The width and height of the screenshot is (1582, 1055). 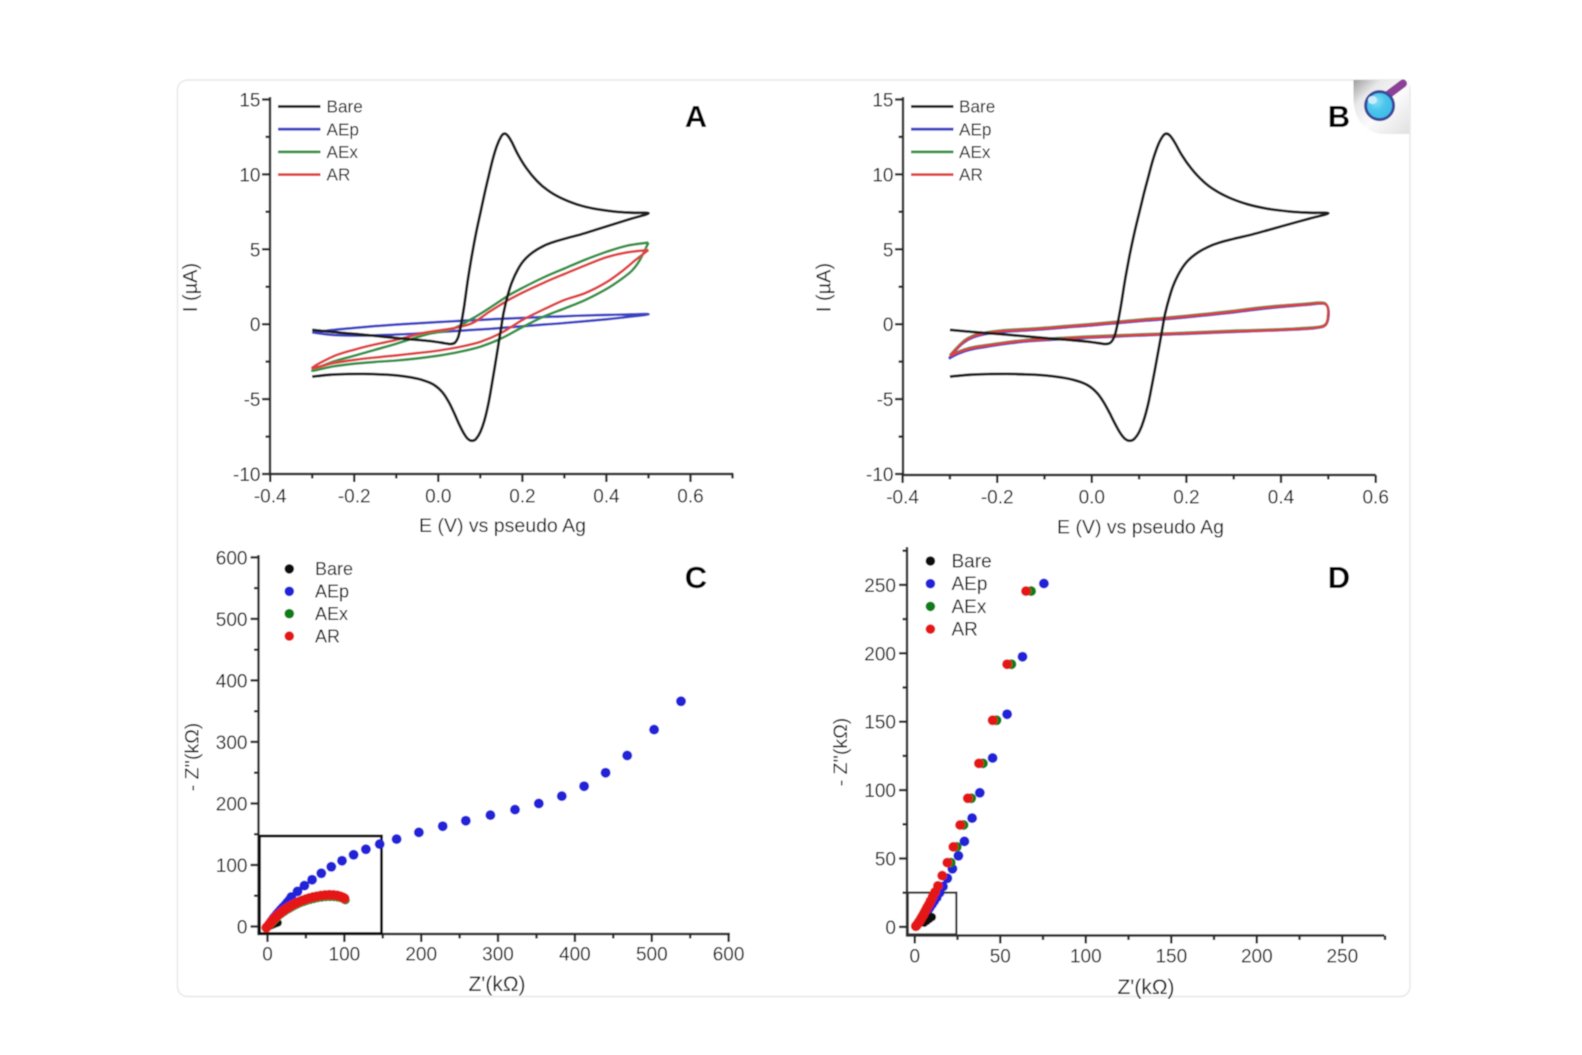 What do you see at coordinates (1339, 577) in the screenshot?
I see `svg-text: D` at bounding box center [1339, 577].